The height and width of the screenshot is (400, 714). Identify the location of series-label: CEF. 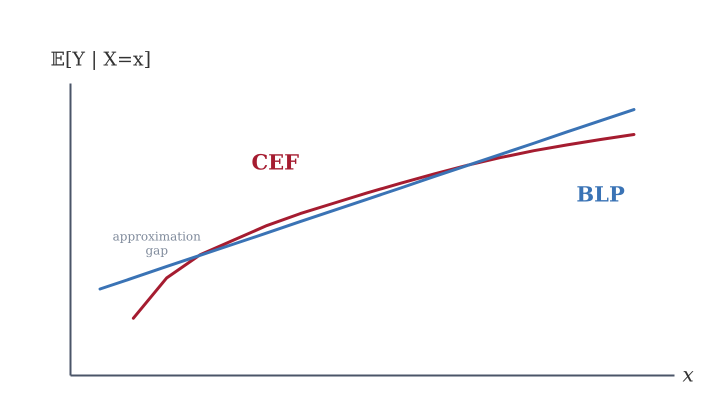
(275, 162).